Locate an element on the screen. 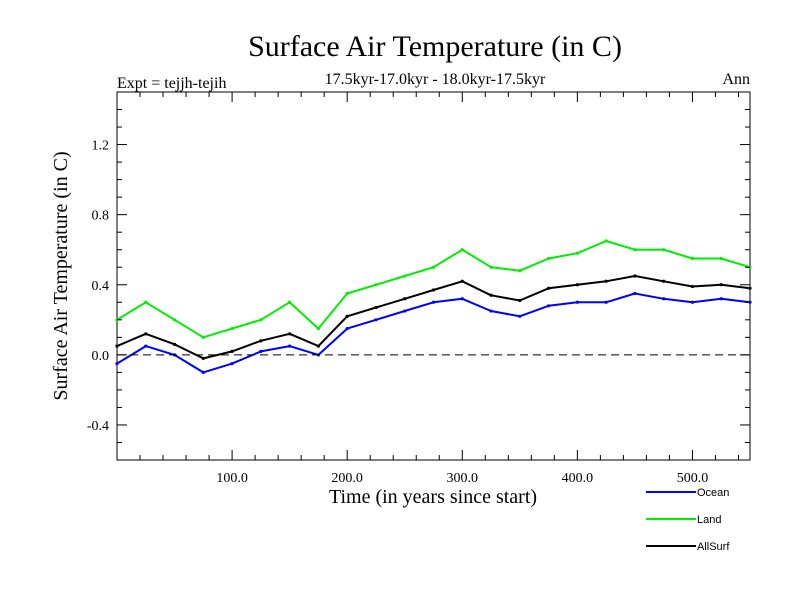  series-line-ocean is located at coordinates (433, 333).